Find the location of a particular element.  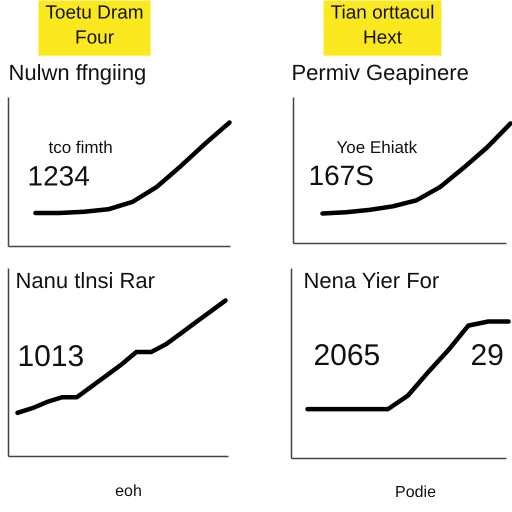

annotation: 2065 is located at coordinates (347, 355).